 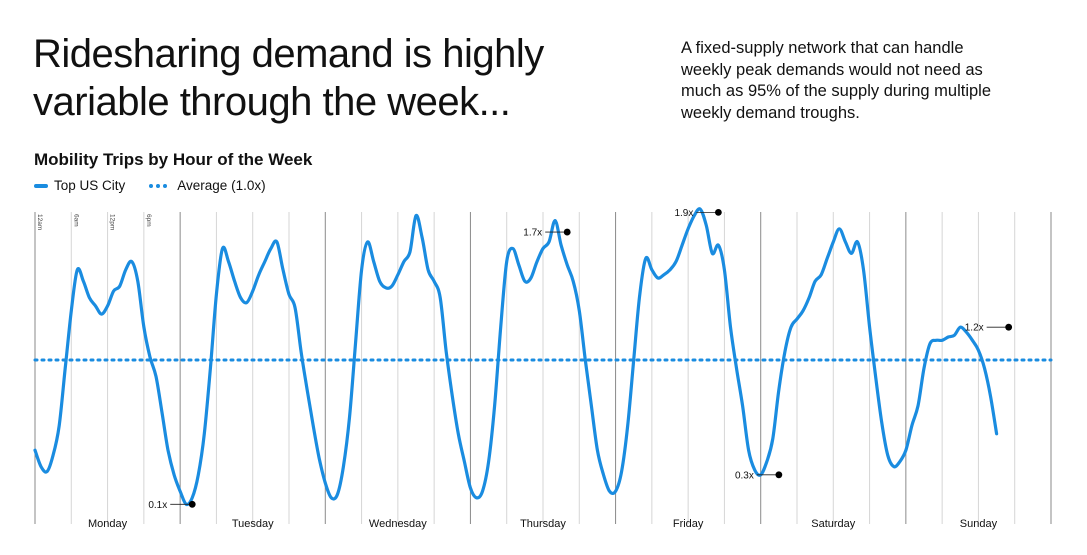 I want to click on day-label: Saturday, so click(x=833, y=524).